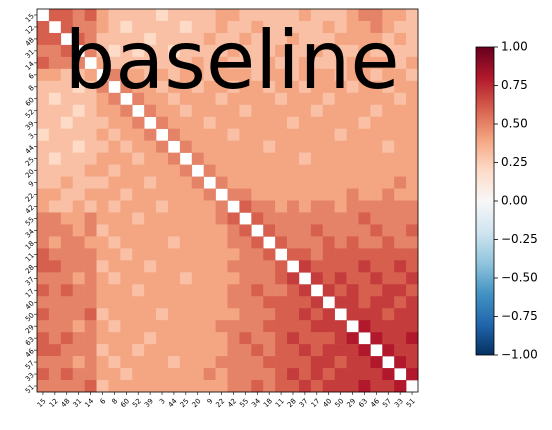  Describe the element at coordinates (78, 403) in the screenshot. I see `x-tick-label: 31` at that location.